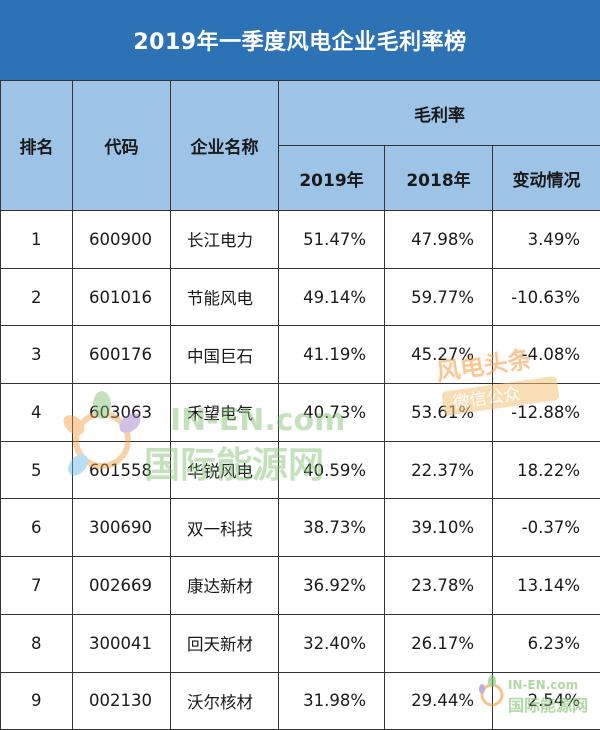  What do you see at coordinates (37, 146) in the screenshot?
I see `header-rank: 排名` at bounding box center [37, 146].